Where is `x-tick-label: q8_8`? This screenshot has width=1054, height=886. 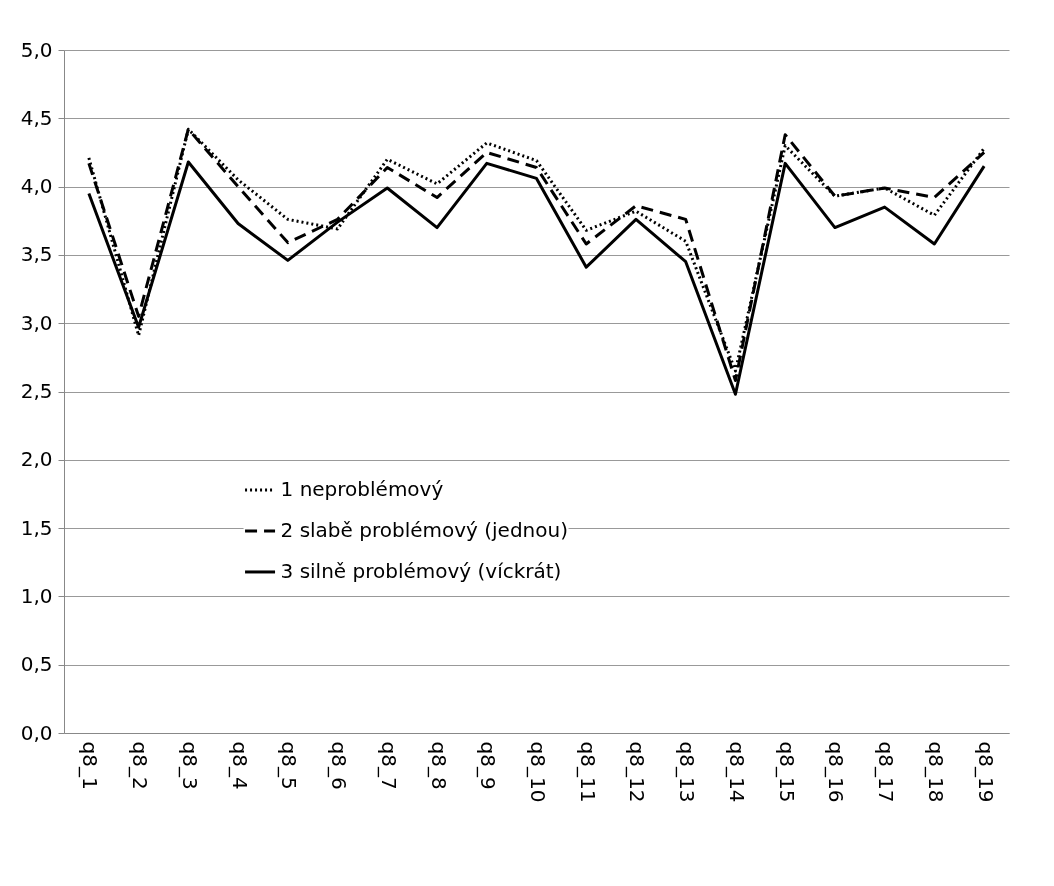 x-tick-label: q8_8 is located at coordinates (438, 765).